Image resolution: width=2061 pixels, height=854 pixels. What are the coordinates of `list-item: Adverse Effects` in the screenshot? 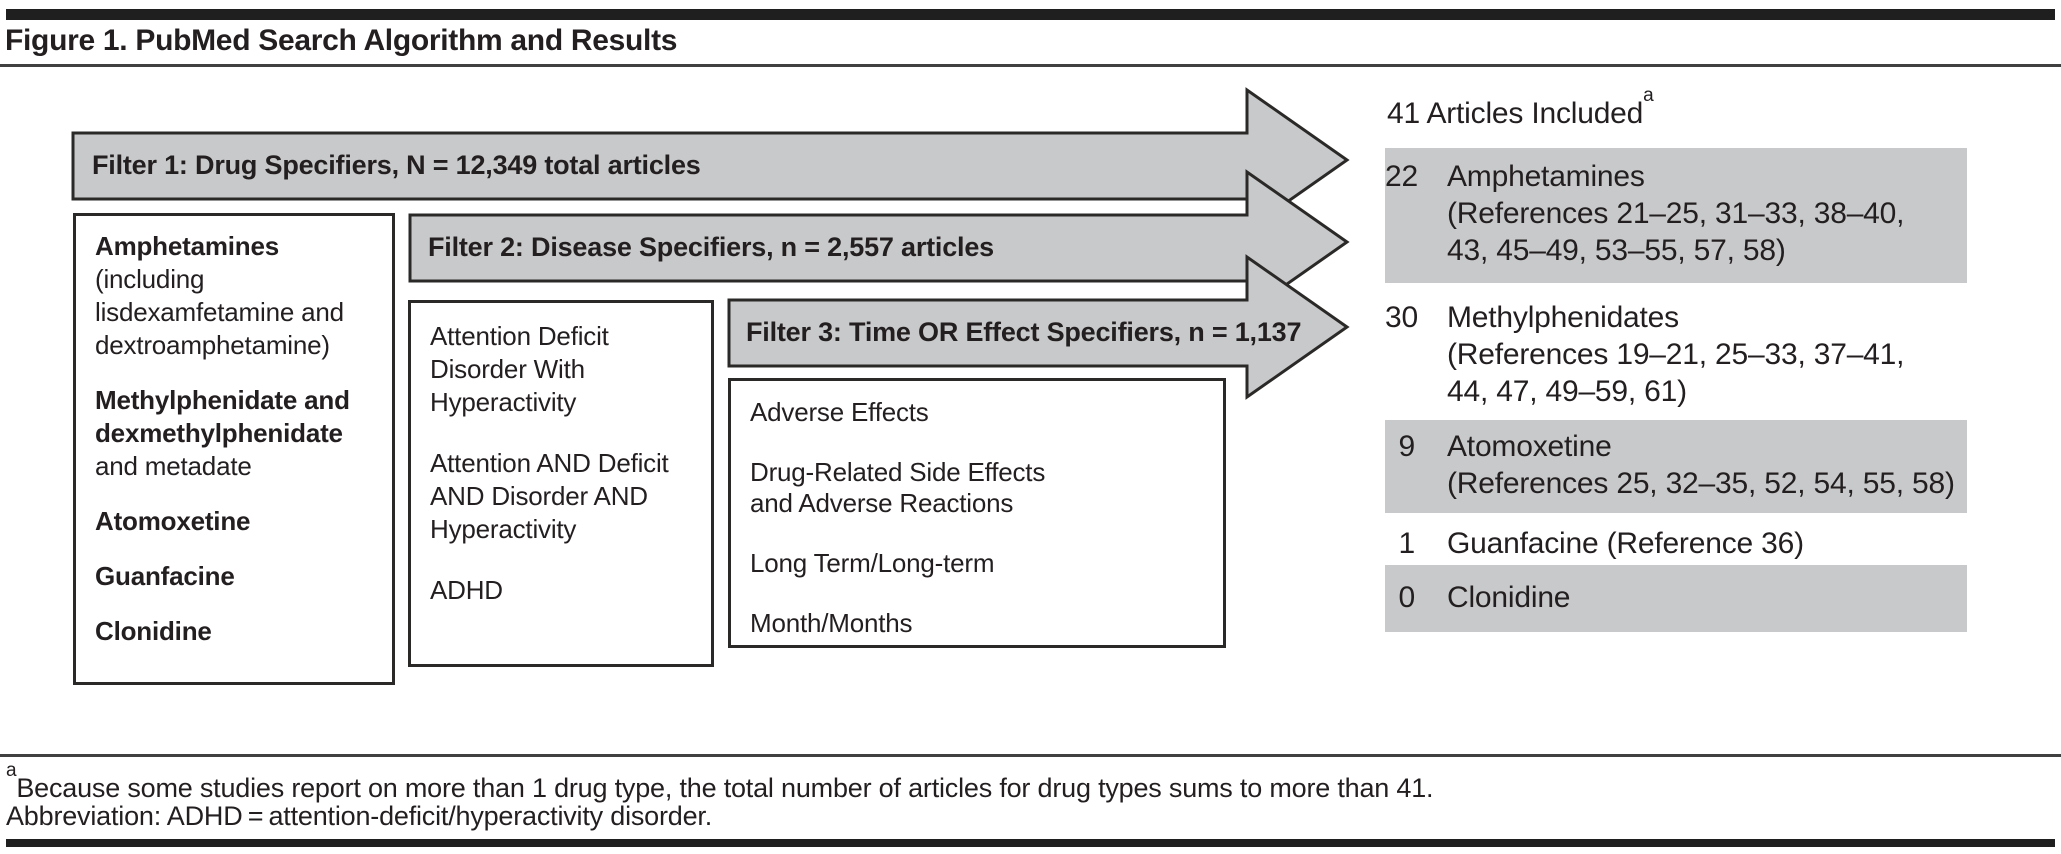 It's located at (839, 412).